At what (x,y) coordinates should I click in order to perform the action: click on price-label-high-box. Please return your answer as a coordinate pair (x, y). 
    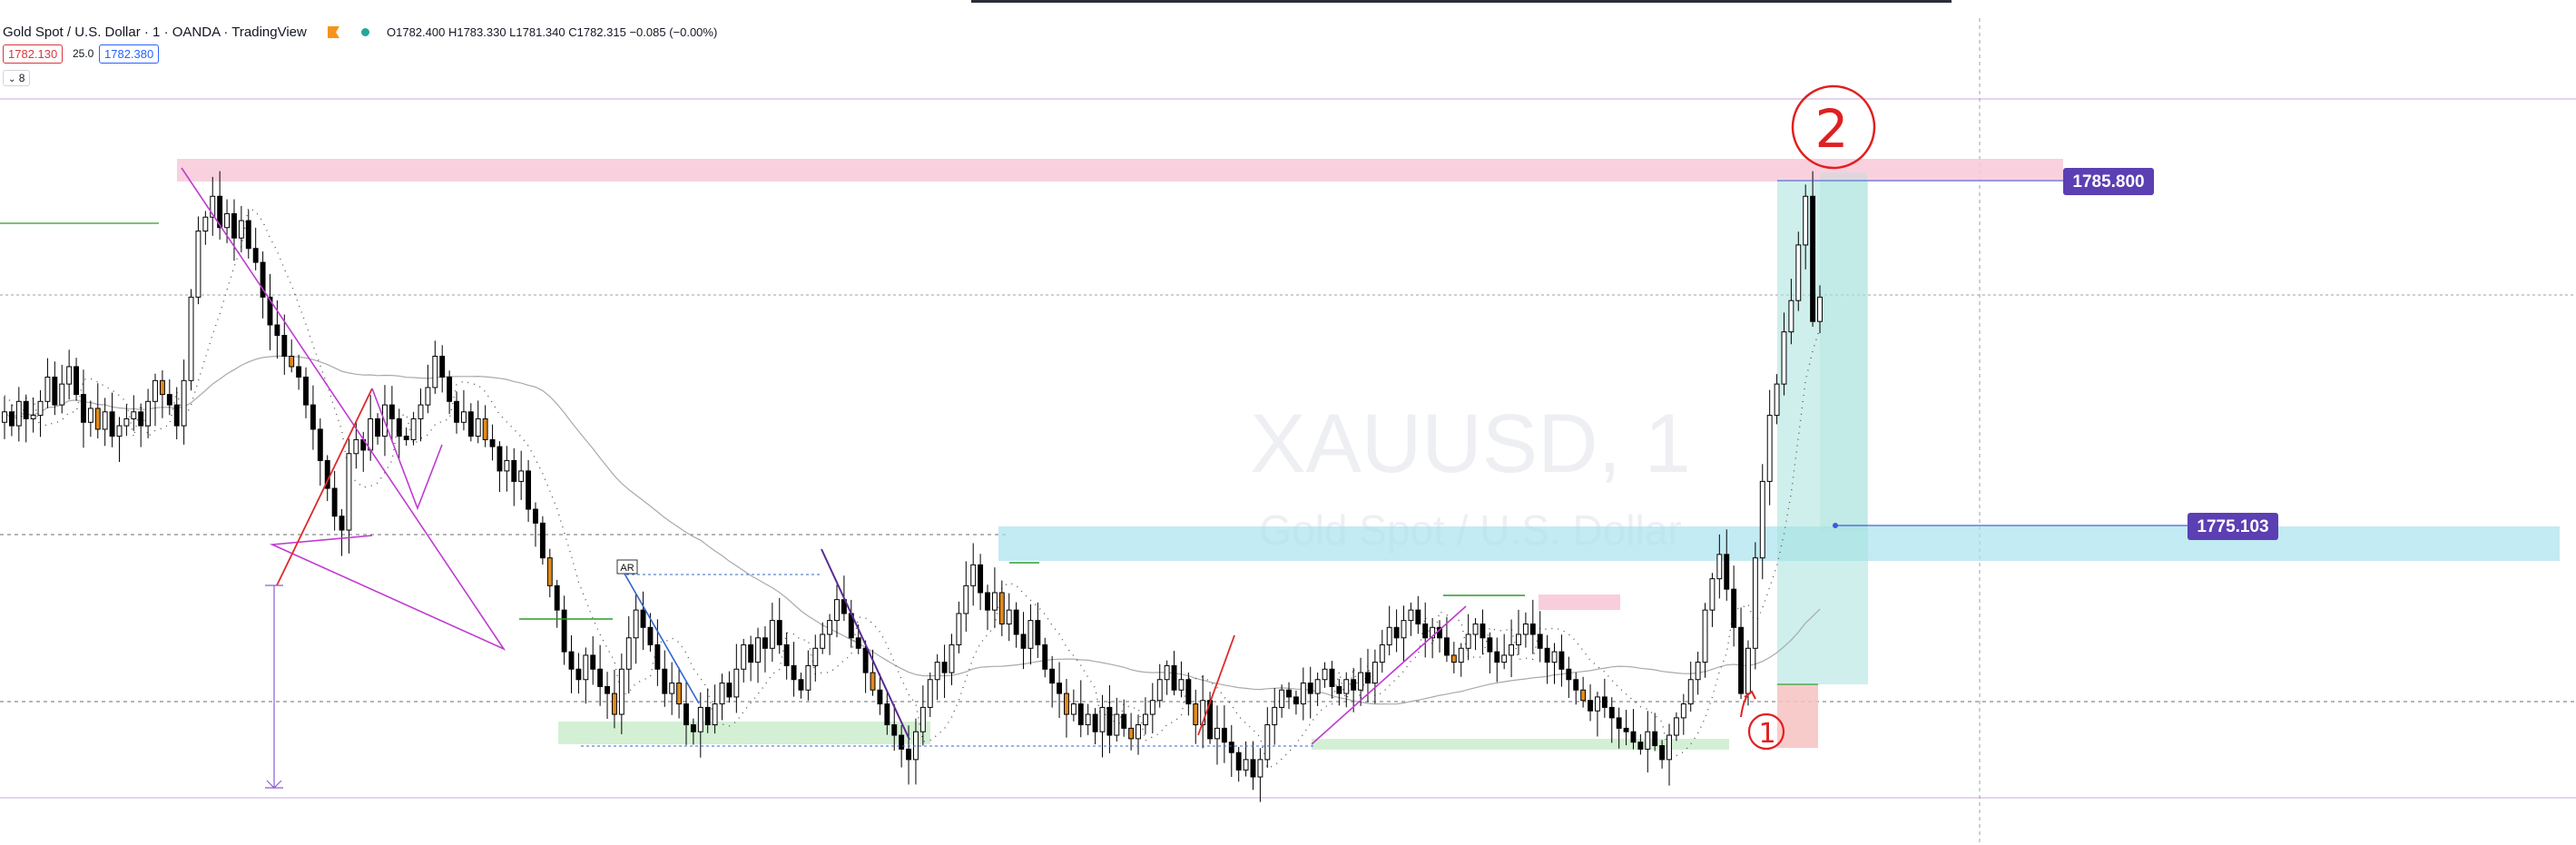
    Looking at the image, I should click on (2108, 181).